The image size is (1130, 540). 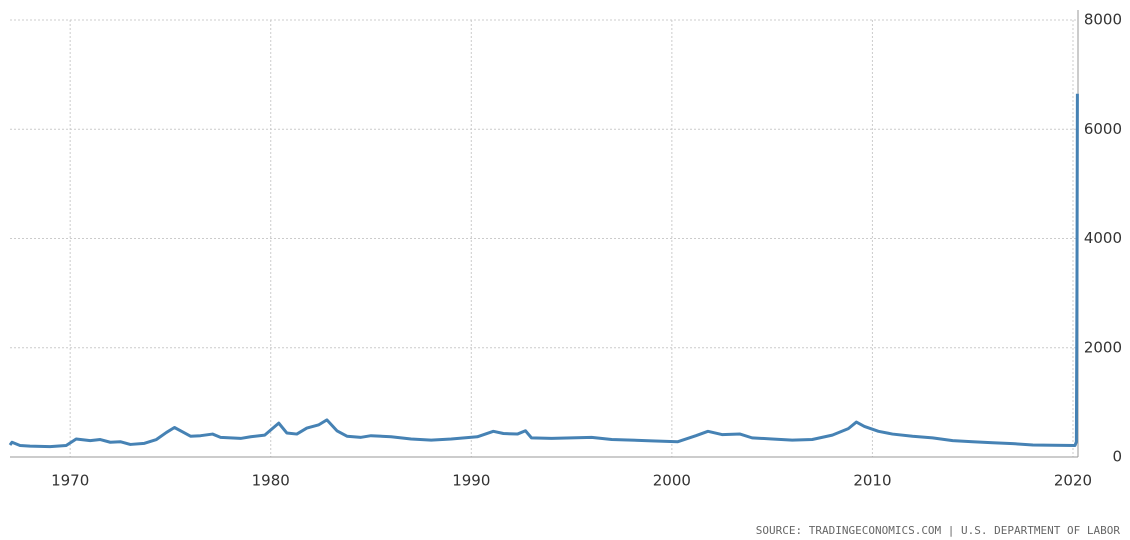 What do you see at coordinates (1117, 457) in the screenshot?
I see `y-tick-label: 0` at bounding box center [1117, 457].